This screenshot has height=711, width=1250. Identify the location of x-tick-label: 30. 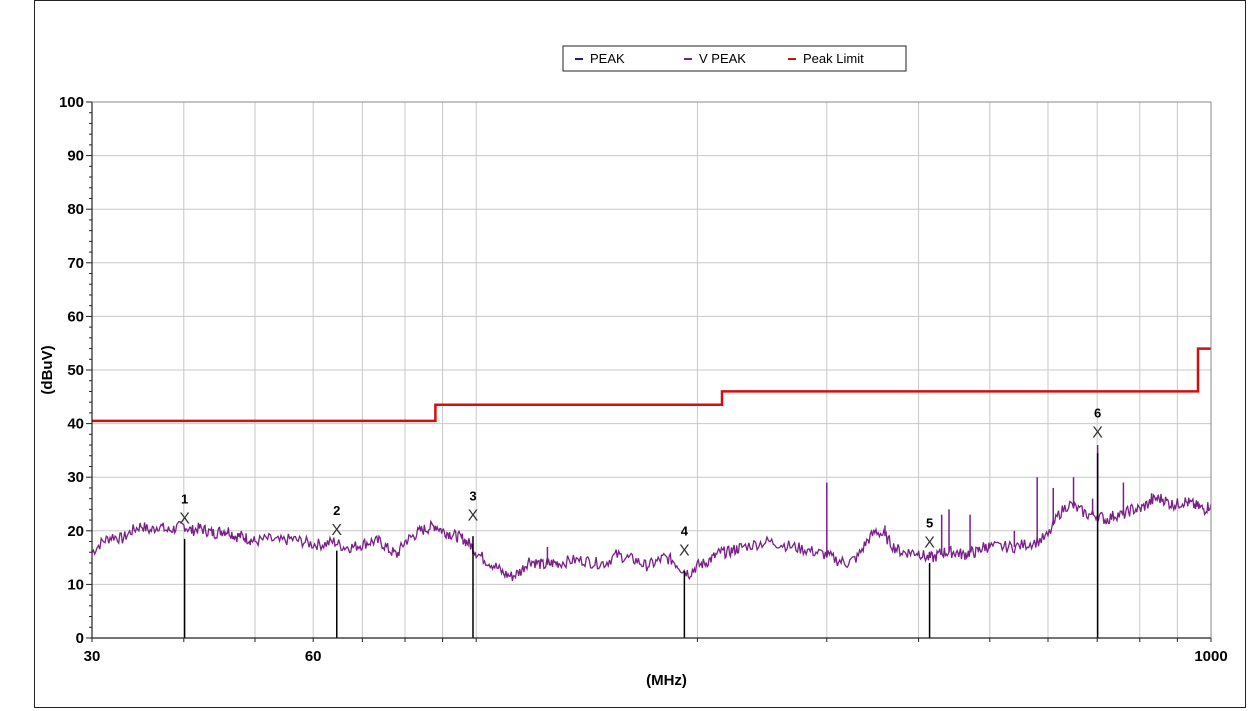
(92, 656).